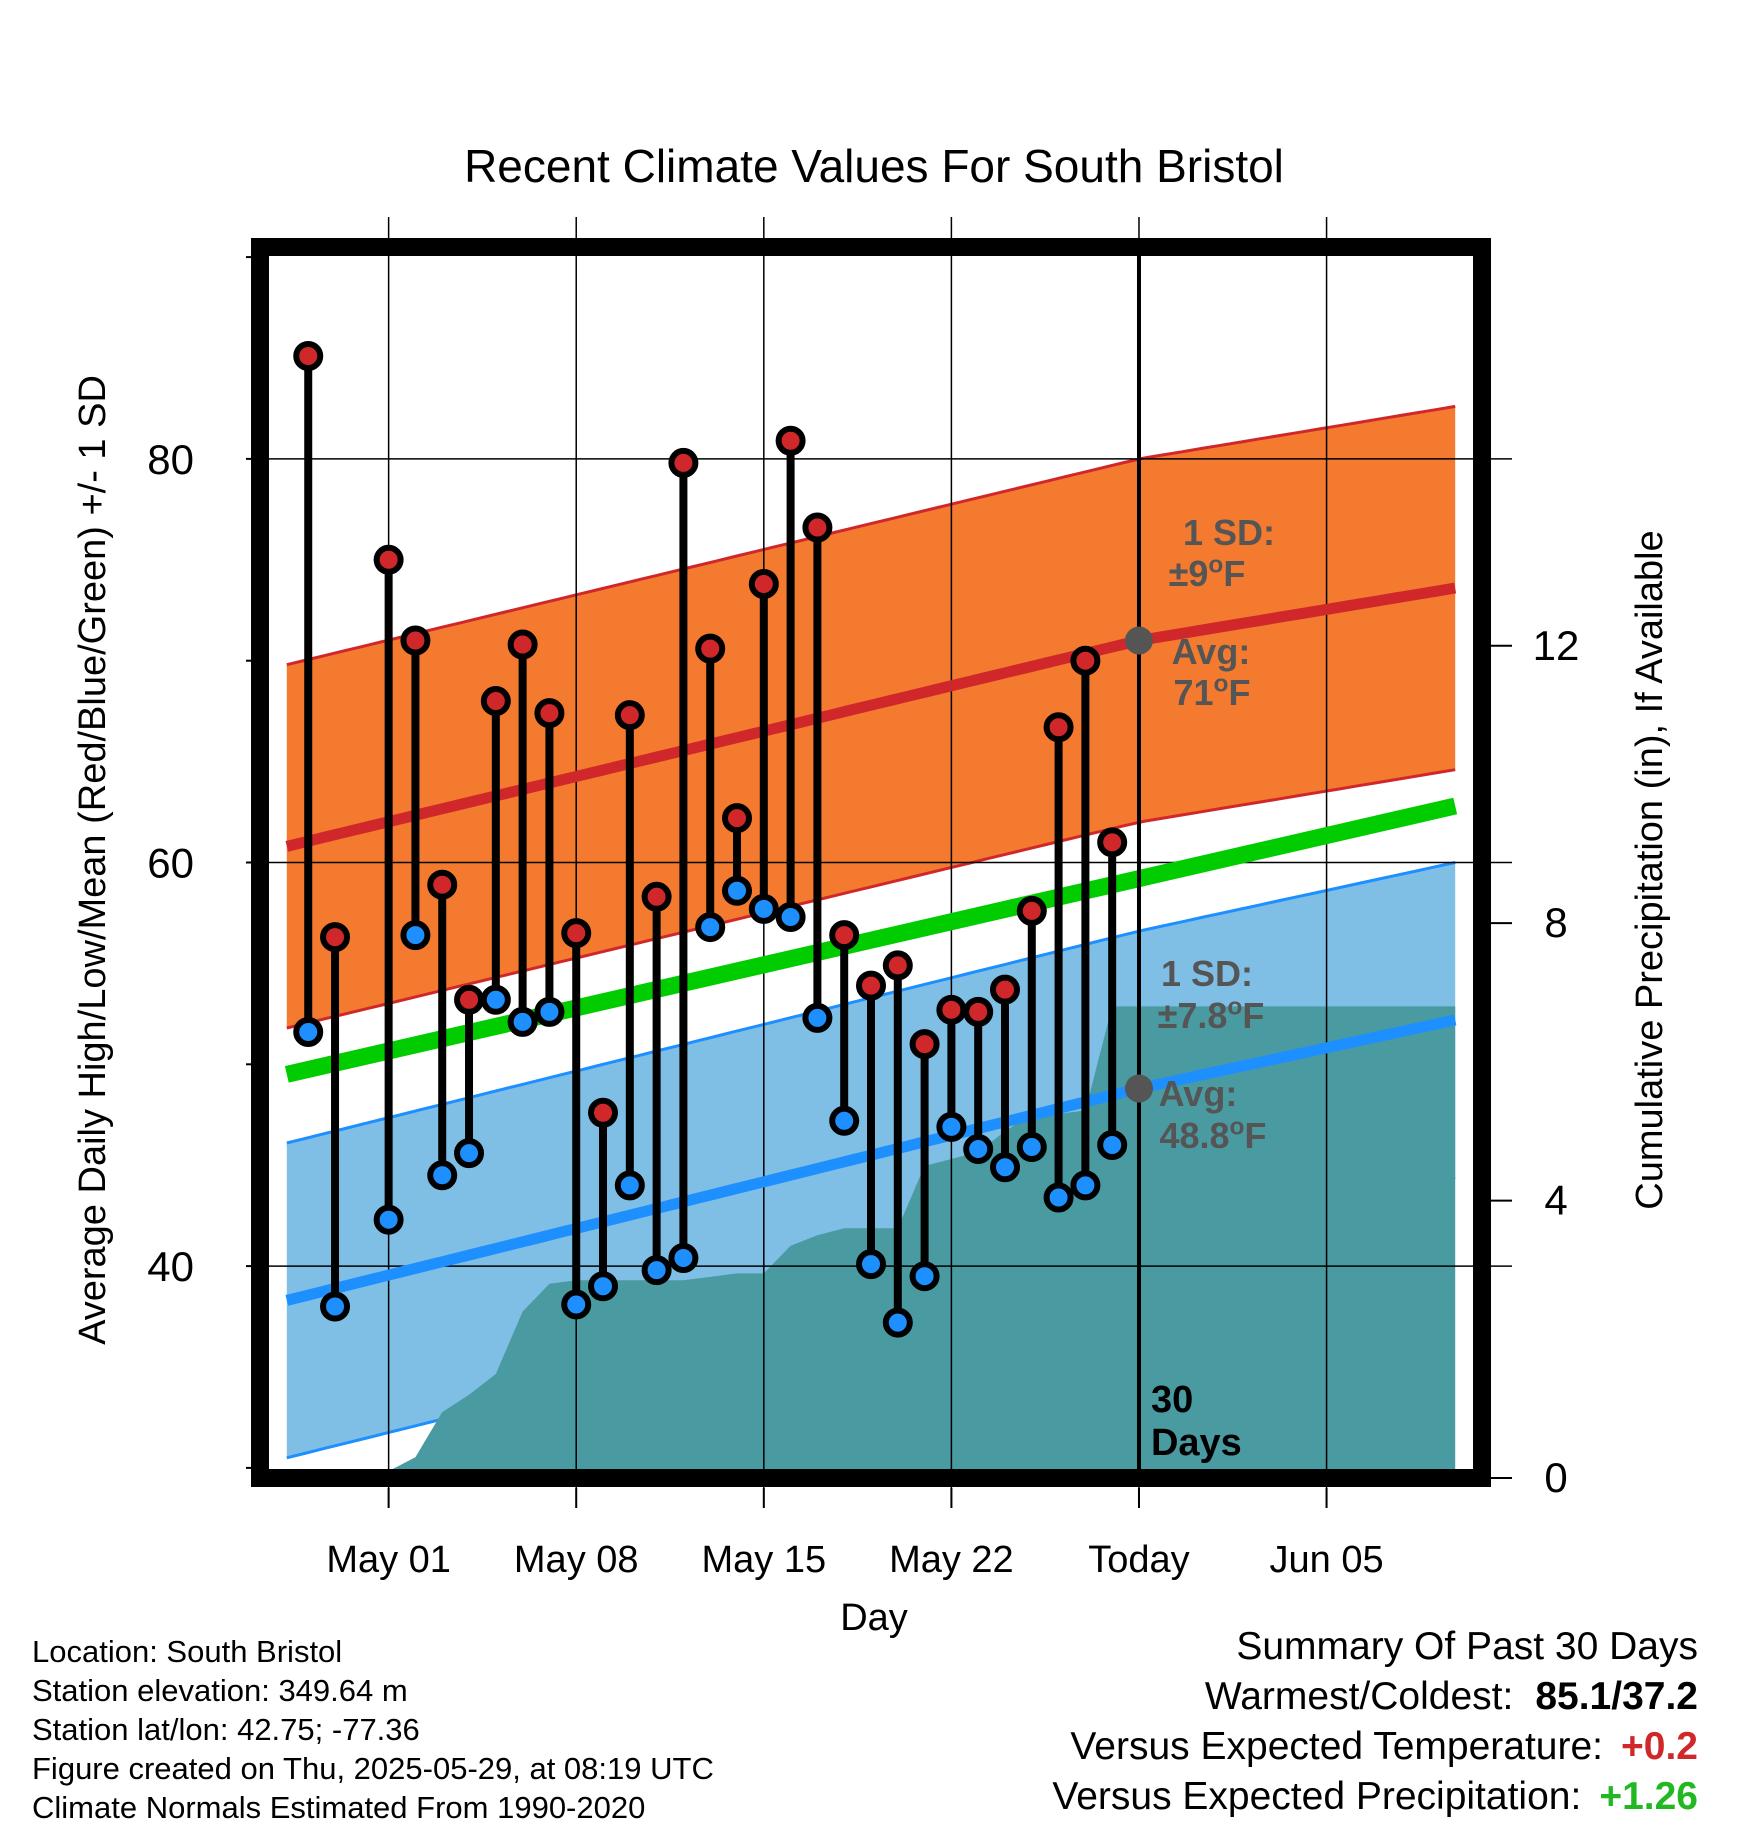 This screenshot has height=1828, width=1748. Describe the element at coordinates (170, 1266) in the screenshot. I see `y-tick-label: 40` at that location.